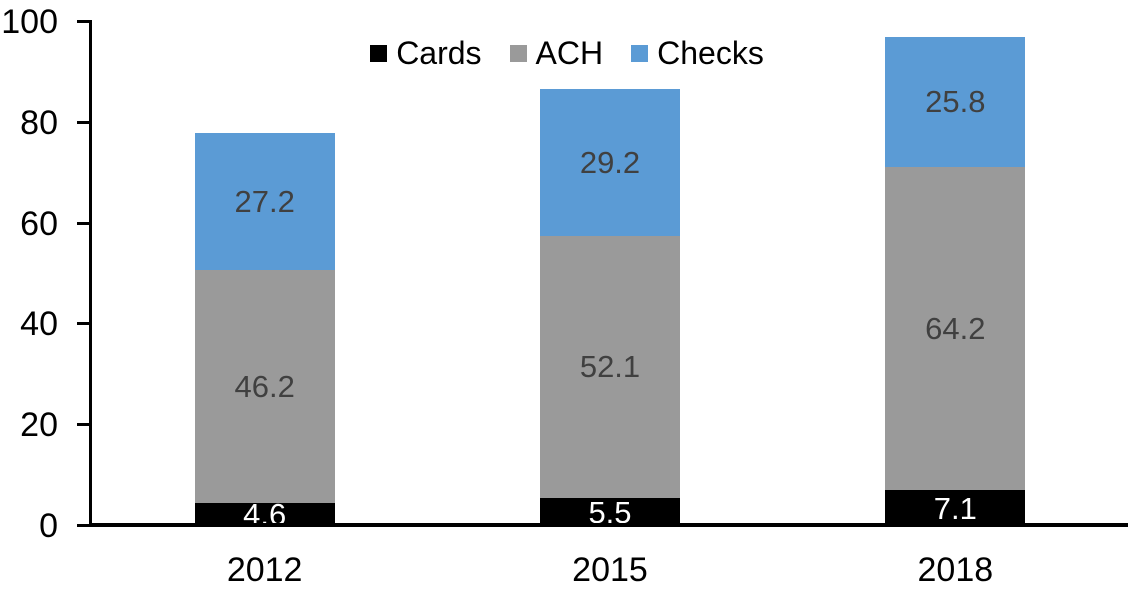 This screenshot has width=1134, height=599. What do you see at coordinates (39, 122) in the screenshot?
I see `y-axis-tick-label: 80` at bounding box center [39, 122].